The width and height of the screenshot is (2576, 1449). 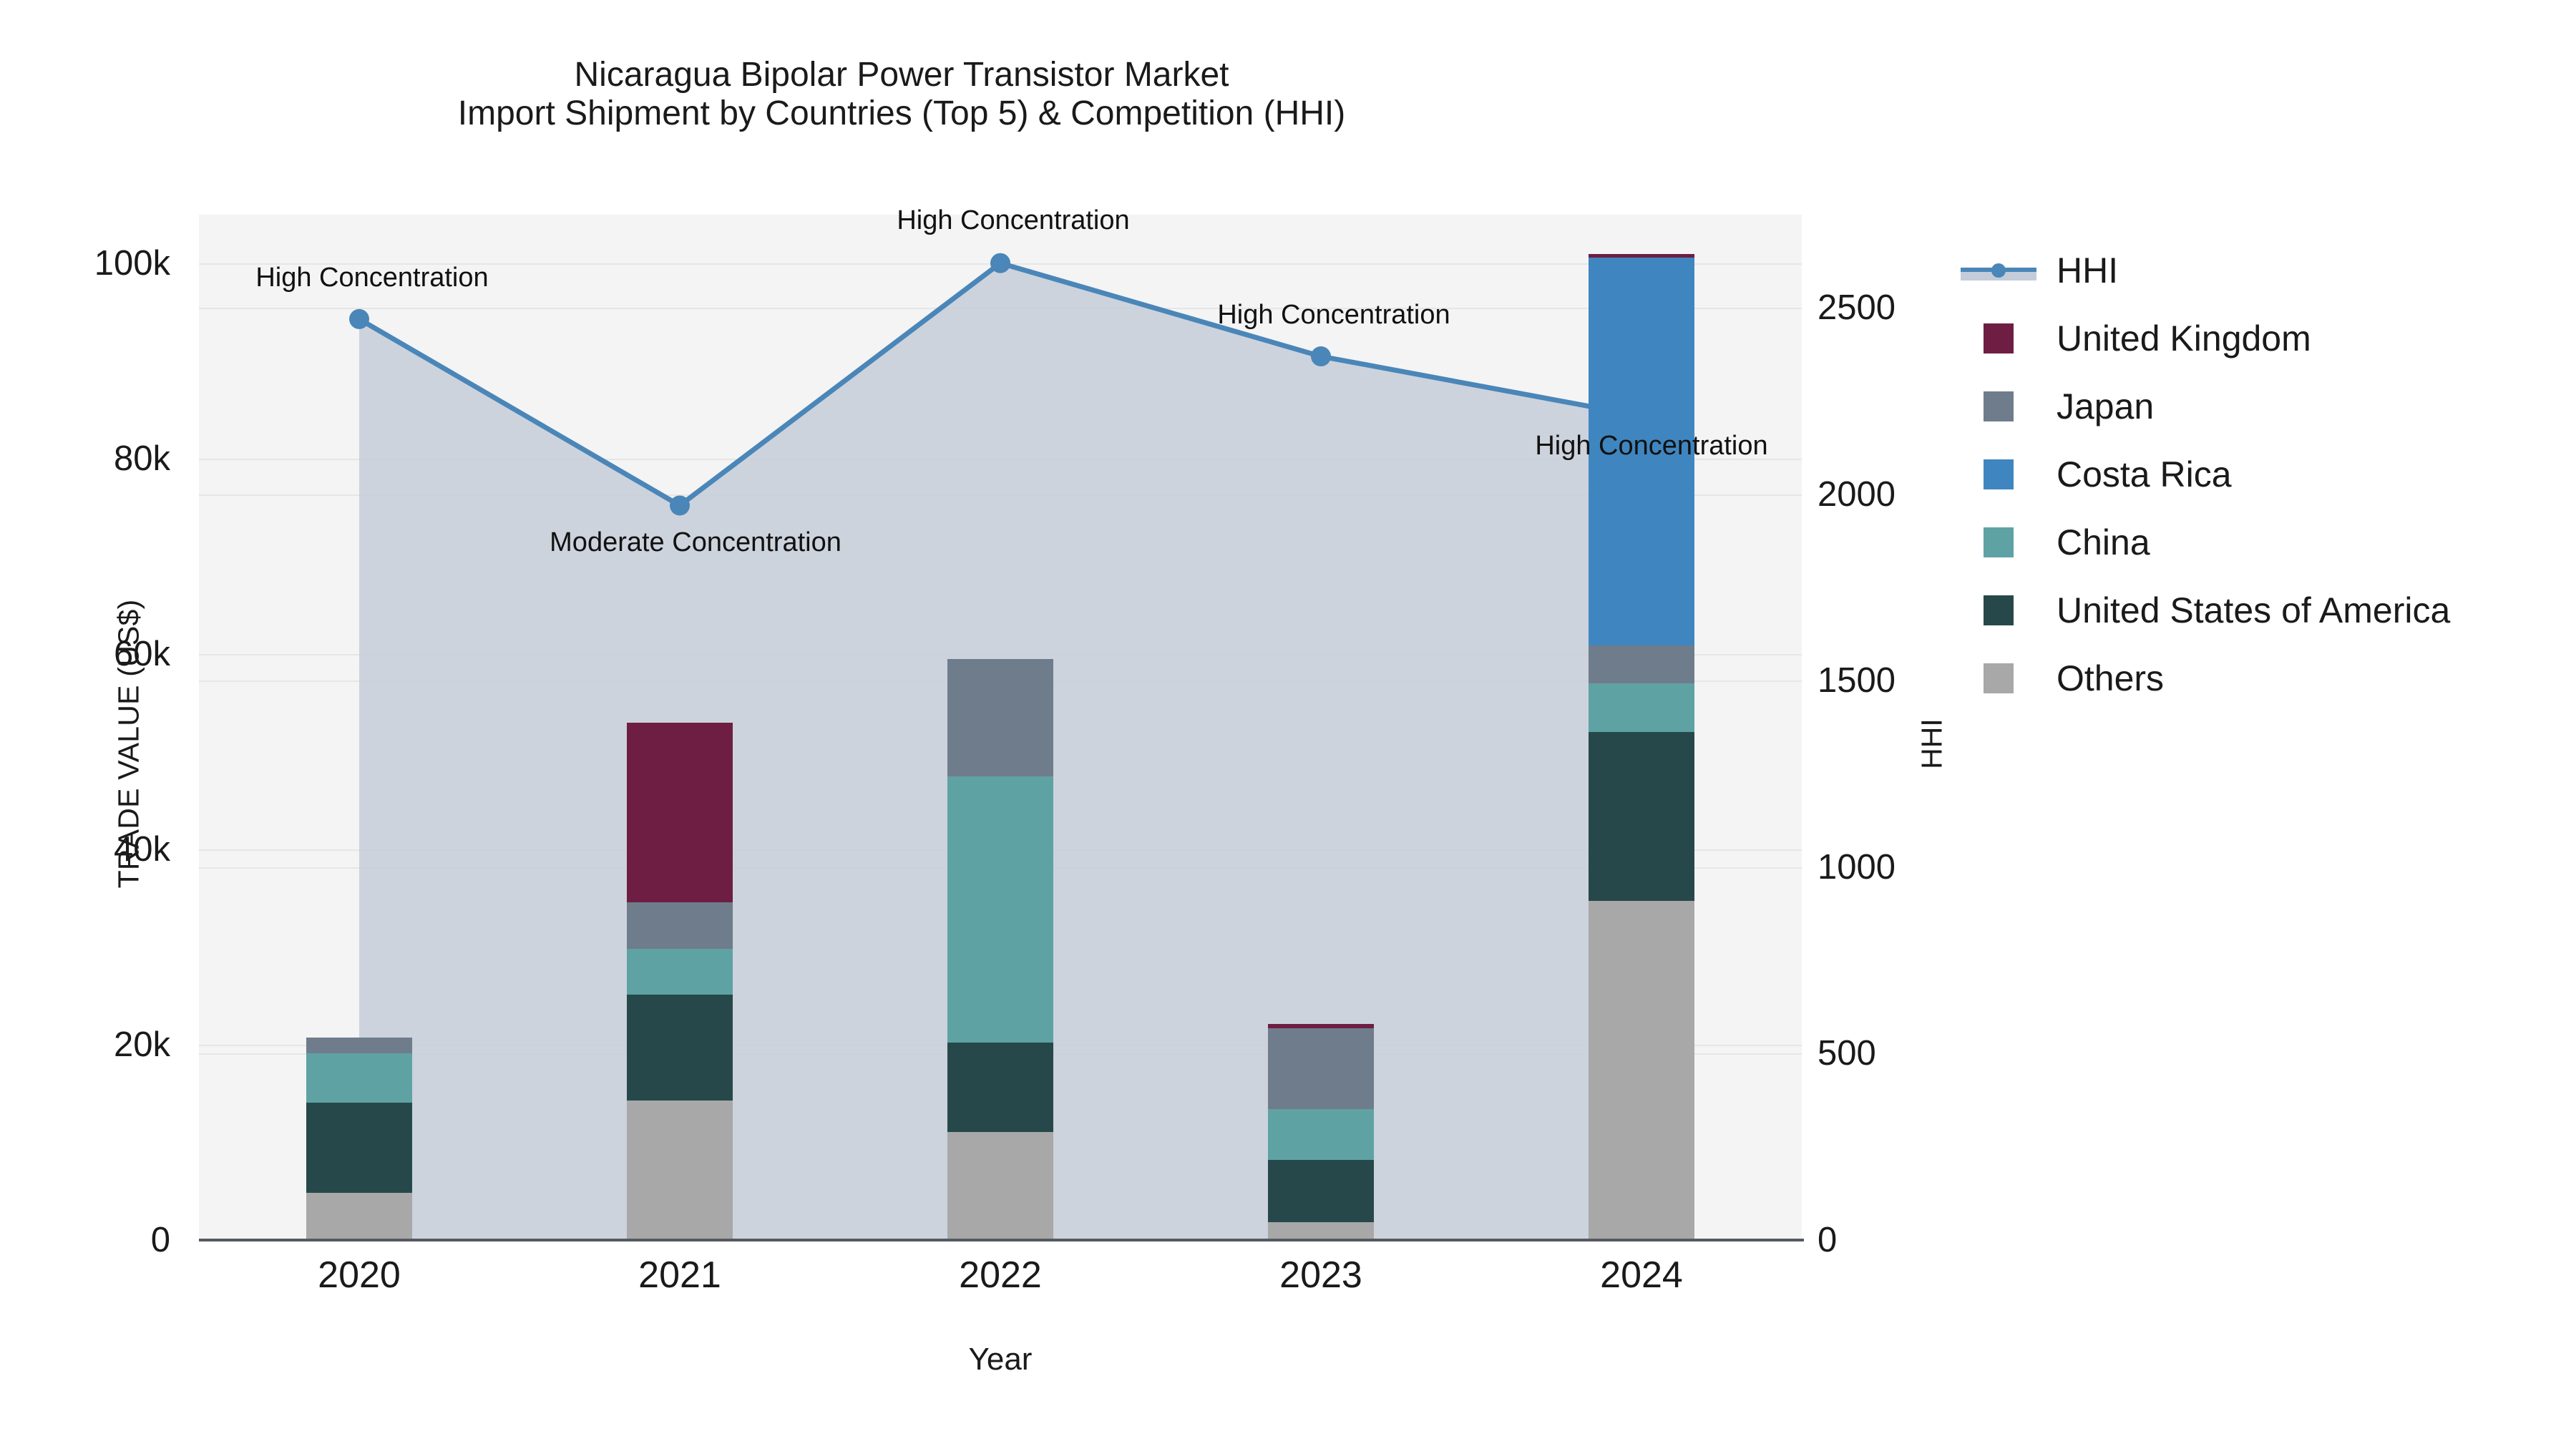 I want to click on y-tick-left-0: 0, so click(x=160, y=1240).